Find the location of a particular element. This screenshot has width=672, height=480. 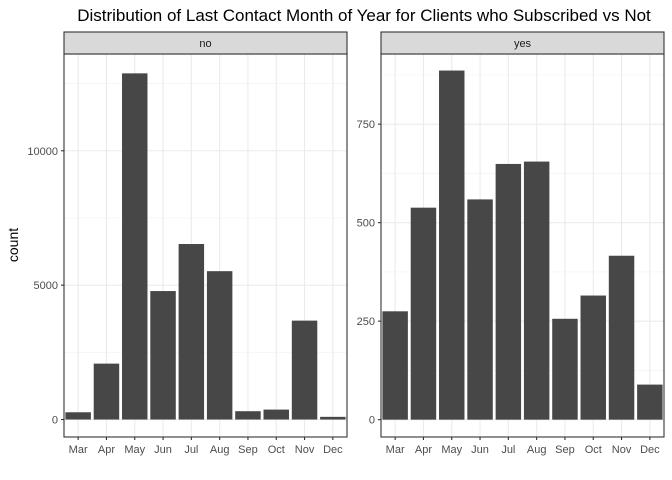

bar-yes-May is located at coordinates (452, 245).